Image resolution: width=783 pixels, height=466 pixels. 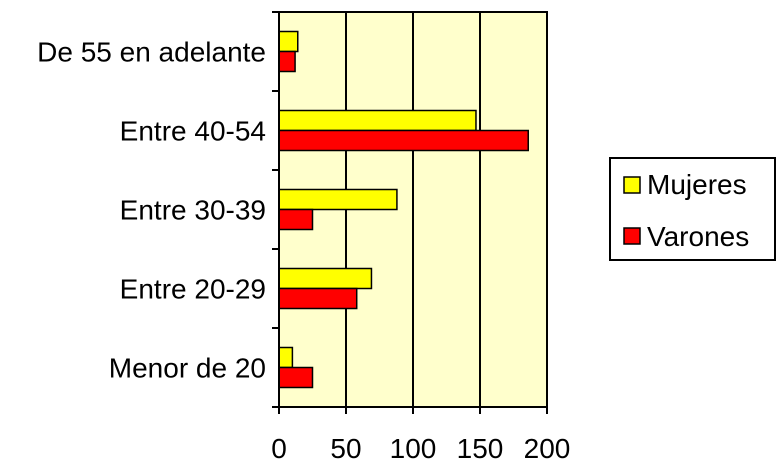 I want to click on legend-swatch-varones, so click(x=632, y=236).